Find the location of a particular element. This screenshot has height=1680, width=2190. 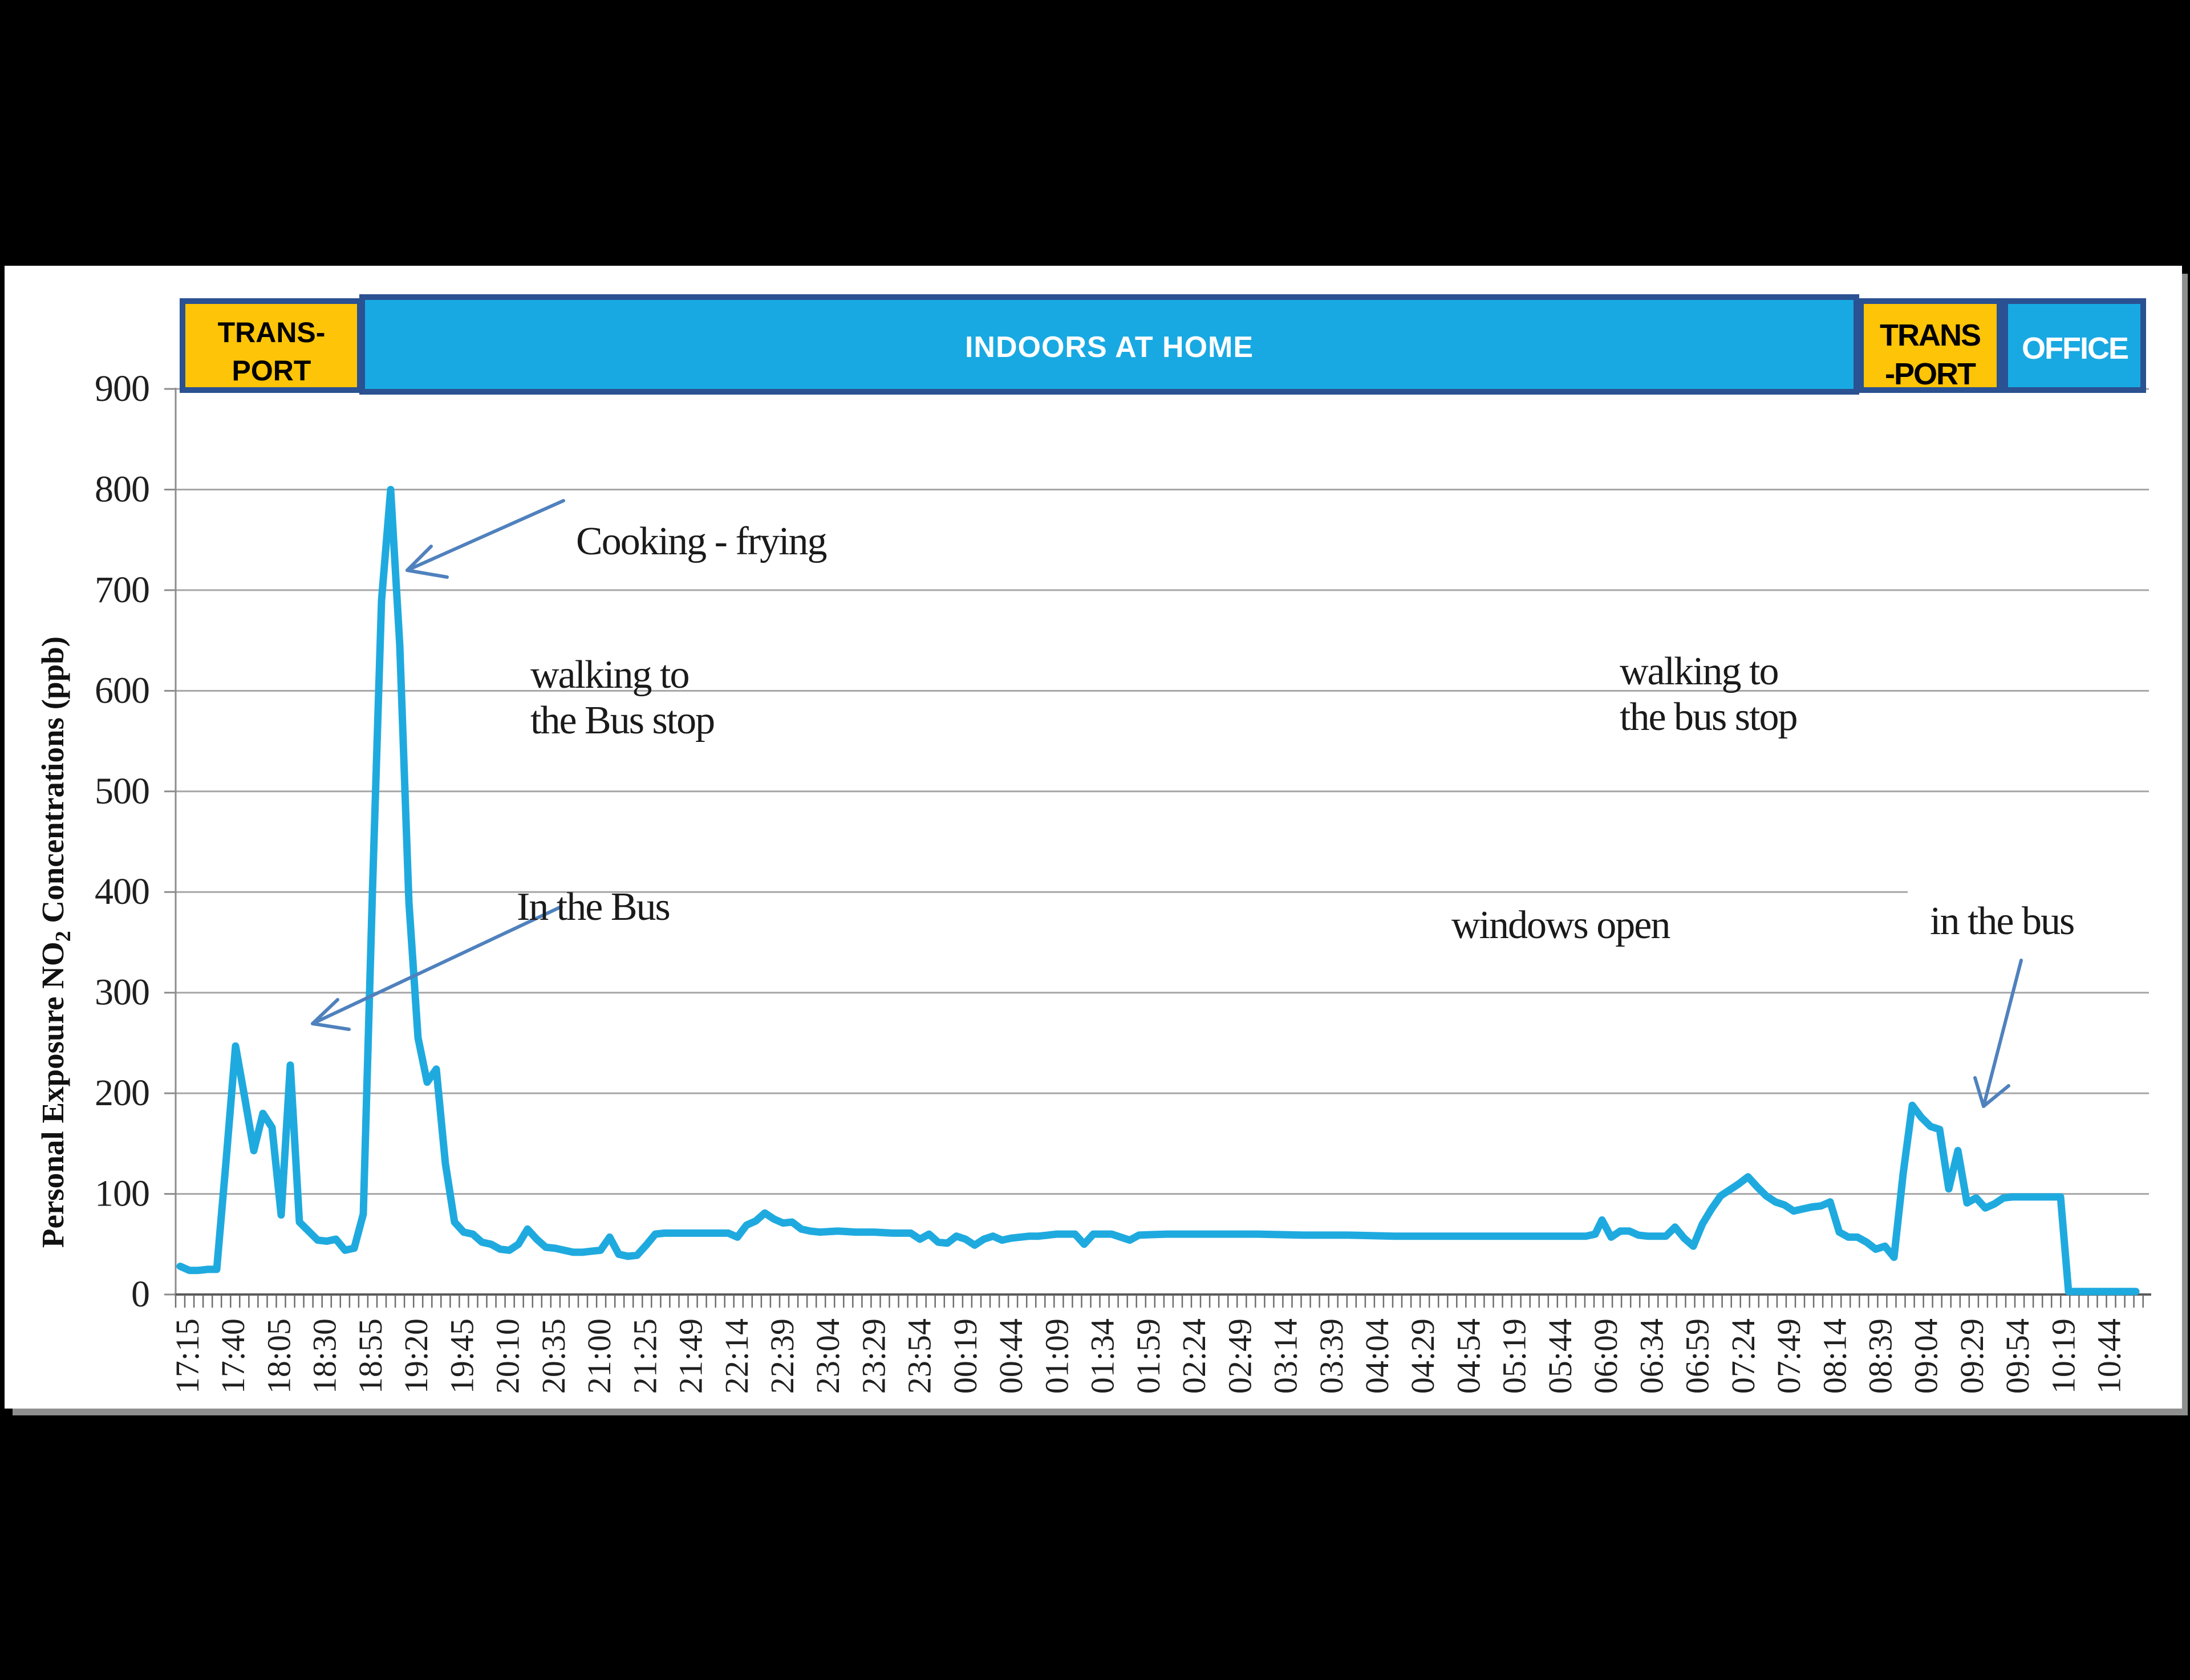

svg-text: 02:49 is located at coordinates (1239, 1356).